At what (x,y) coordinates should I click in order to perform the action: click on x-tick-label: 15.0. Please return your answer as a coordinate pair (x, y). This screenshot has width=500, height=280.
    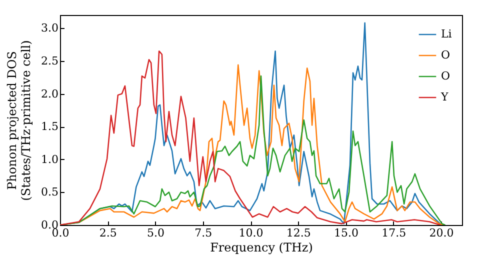
    Looking at the image, I should click on (346, 233).